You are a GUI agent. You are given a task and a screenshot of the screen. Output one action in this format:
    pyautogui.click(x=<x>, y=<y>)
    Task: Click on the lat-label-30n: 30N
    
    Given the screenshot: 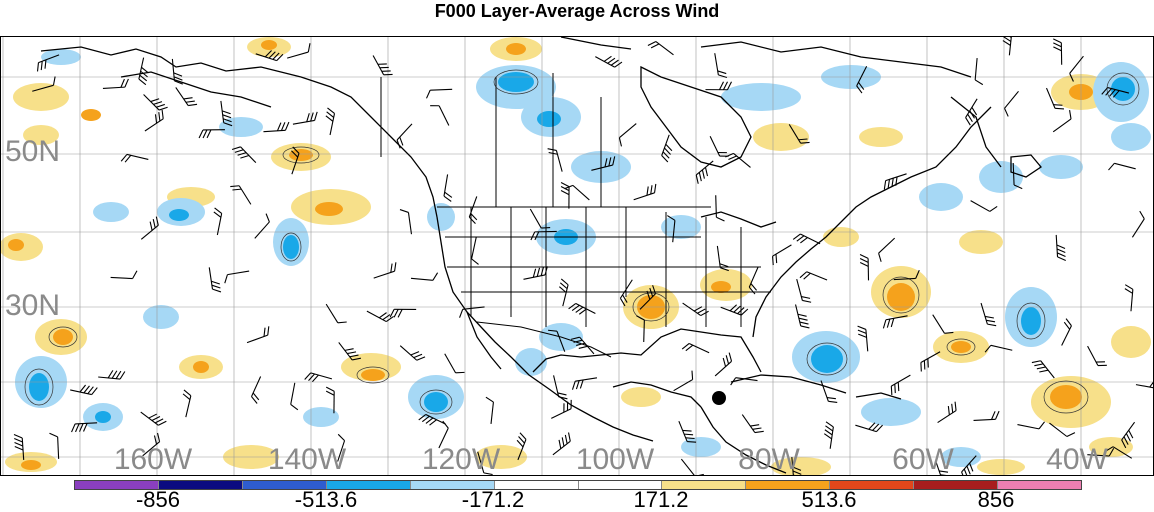 What is the action you would take?
    pyautogui.click(x=32, y=306)
    